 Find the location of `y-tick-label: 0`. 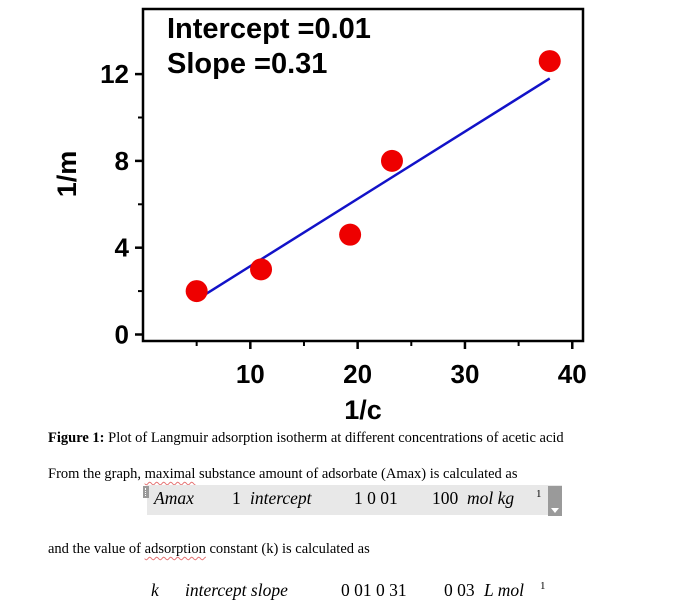

y-tick-label: 0 is located at coordinates (122, 334).